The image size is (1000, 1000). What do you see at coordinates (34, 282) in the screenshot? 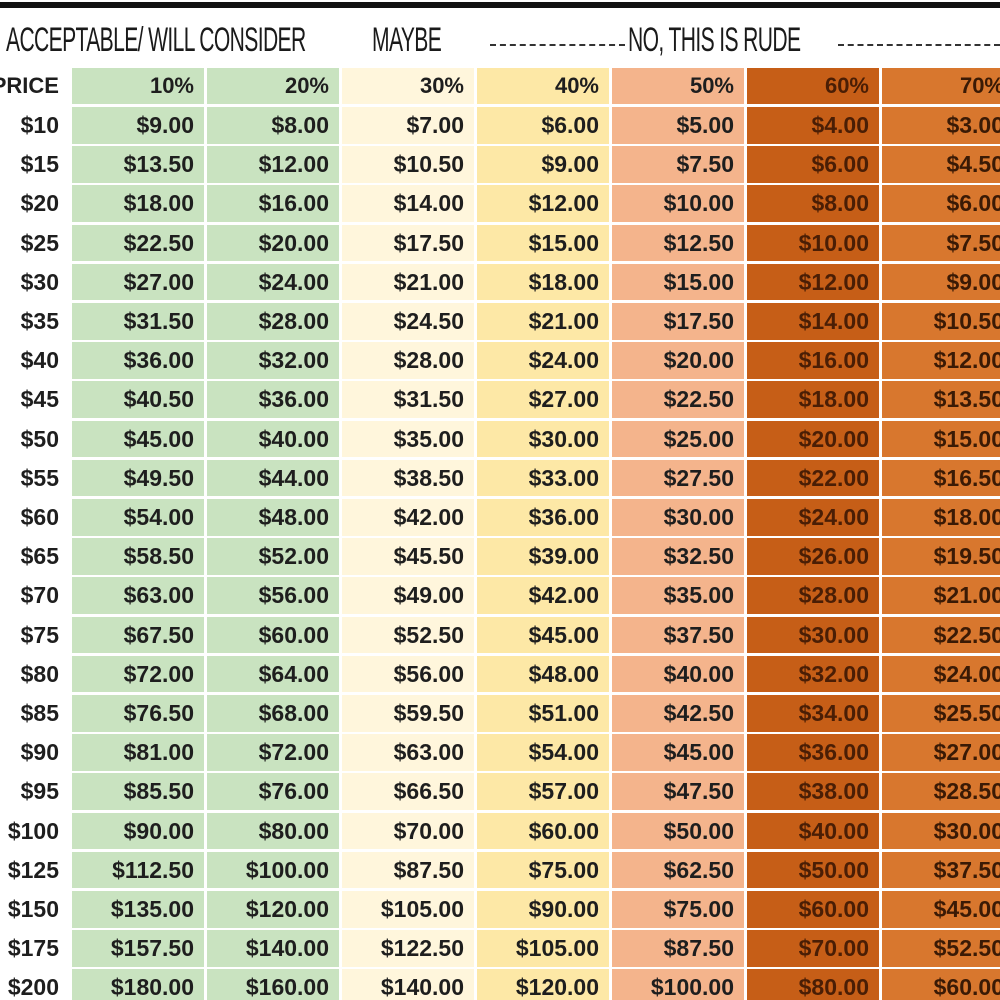
I see `price-cell: $30` at bounding box center [34, 282].